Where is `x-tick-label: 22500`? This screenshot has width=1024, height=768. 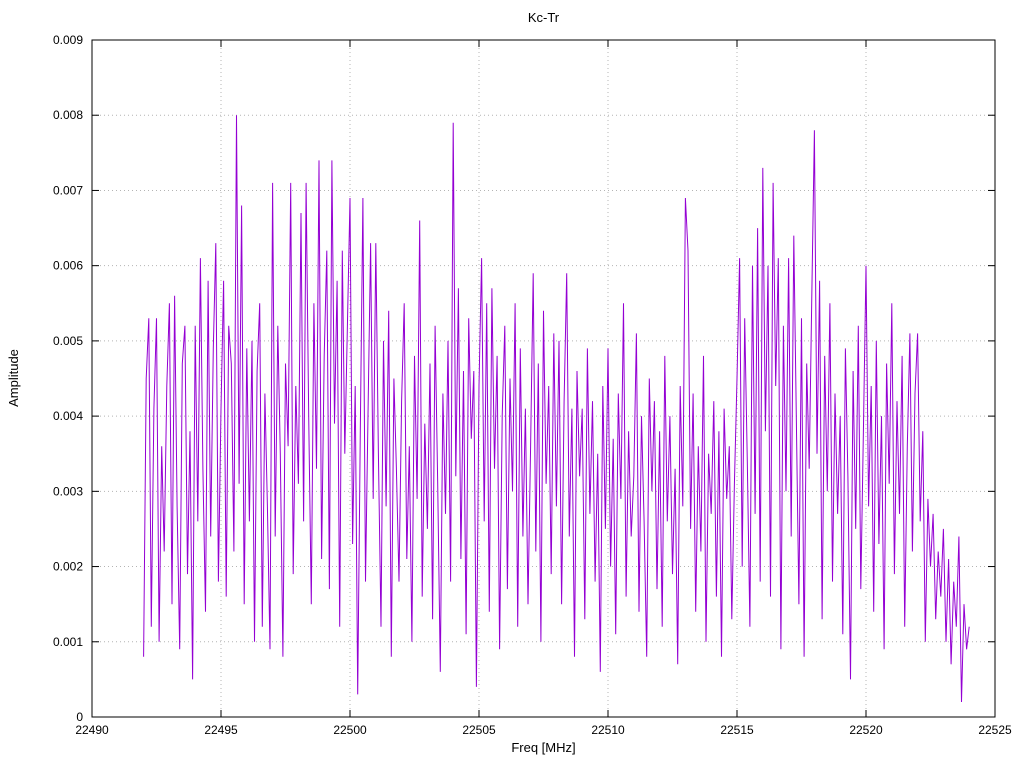
x-tick-label: 22500 is located at coordinates (350, 730).